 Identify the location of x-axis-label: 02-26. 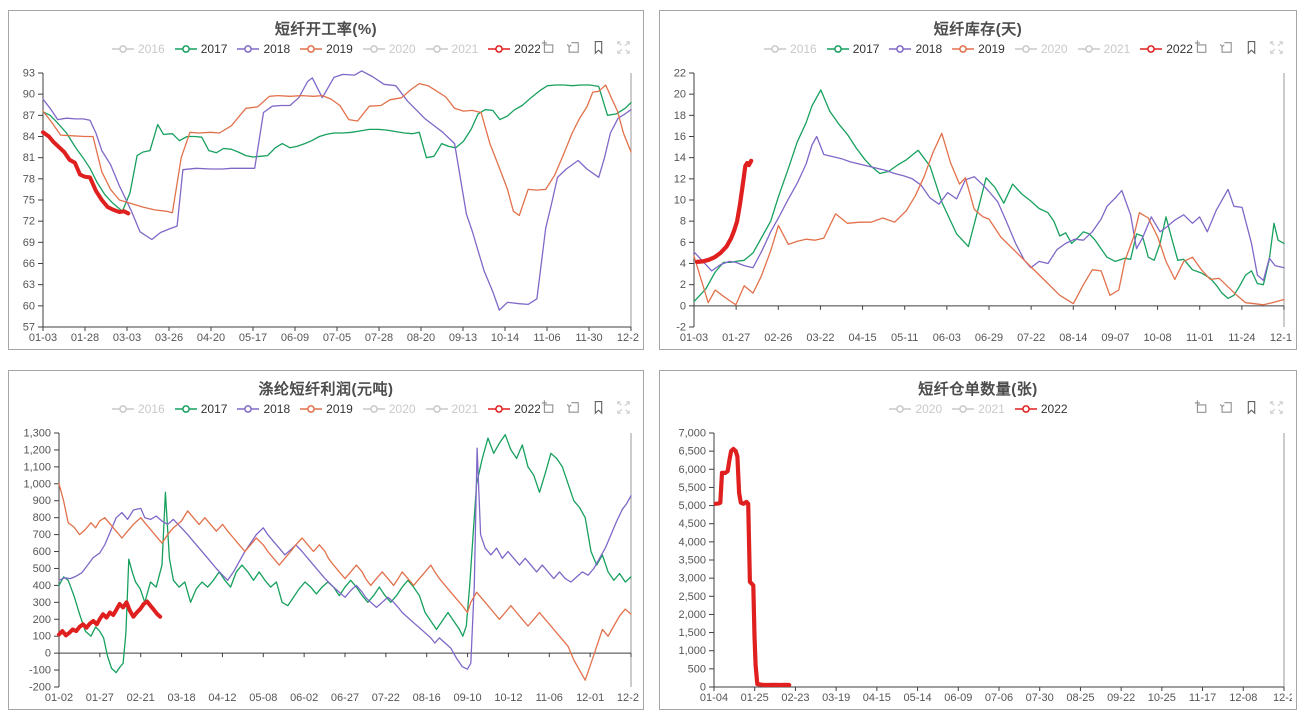
(778, 338).